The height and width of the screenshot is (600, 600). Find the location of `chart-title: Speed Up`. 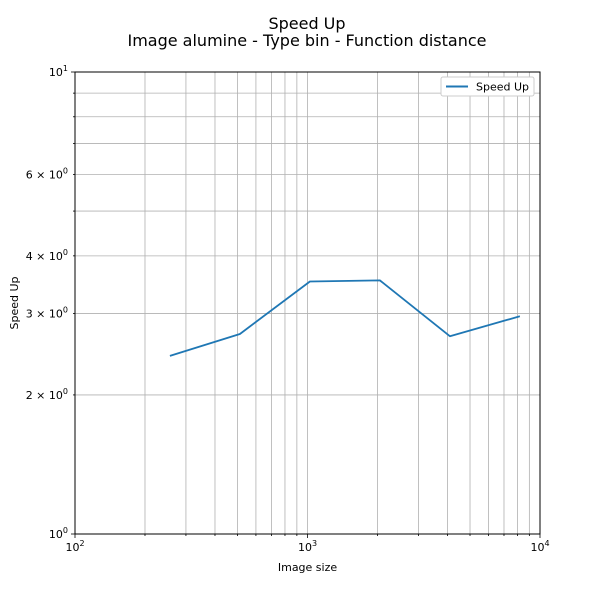

chart-title: Speed Up is located at coordinates (306, 23).